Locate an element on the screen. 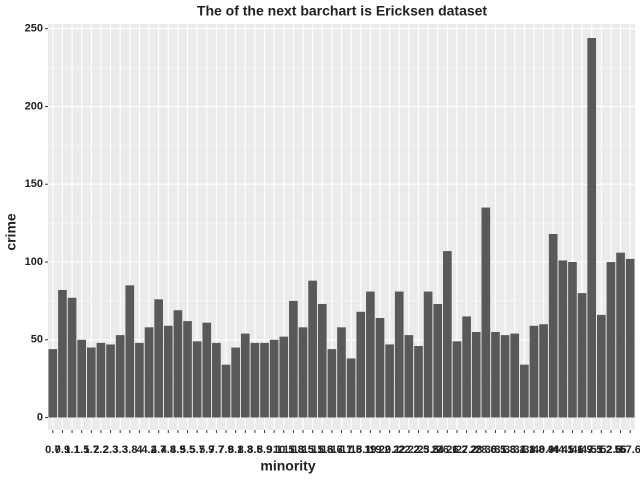 The width and height of the screenshot is (640, 480). x-tick-label: 5.9 is located at coordinates (206, 450).